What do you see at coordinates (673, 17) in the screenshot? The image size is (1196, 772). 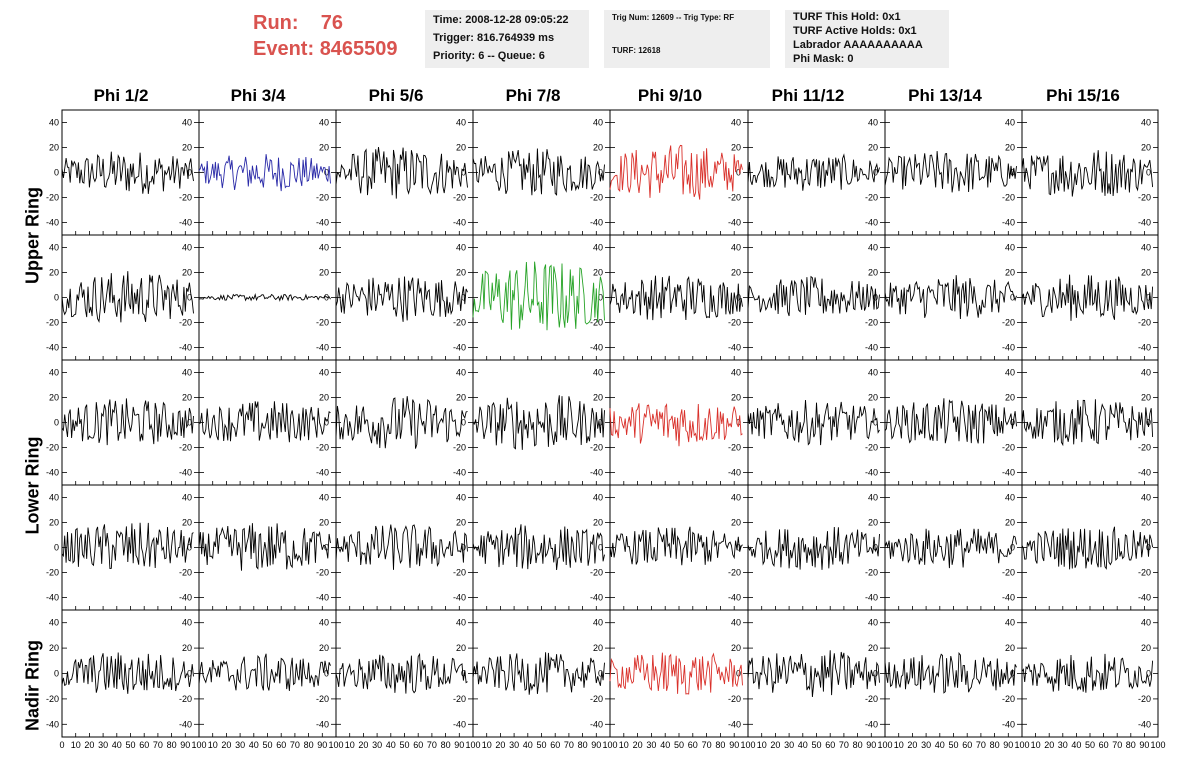 I see `trig-num-line: Trig Num: 12609 -- Trig Type: RF` at bounding box center [673, 17].